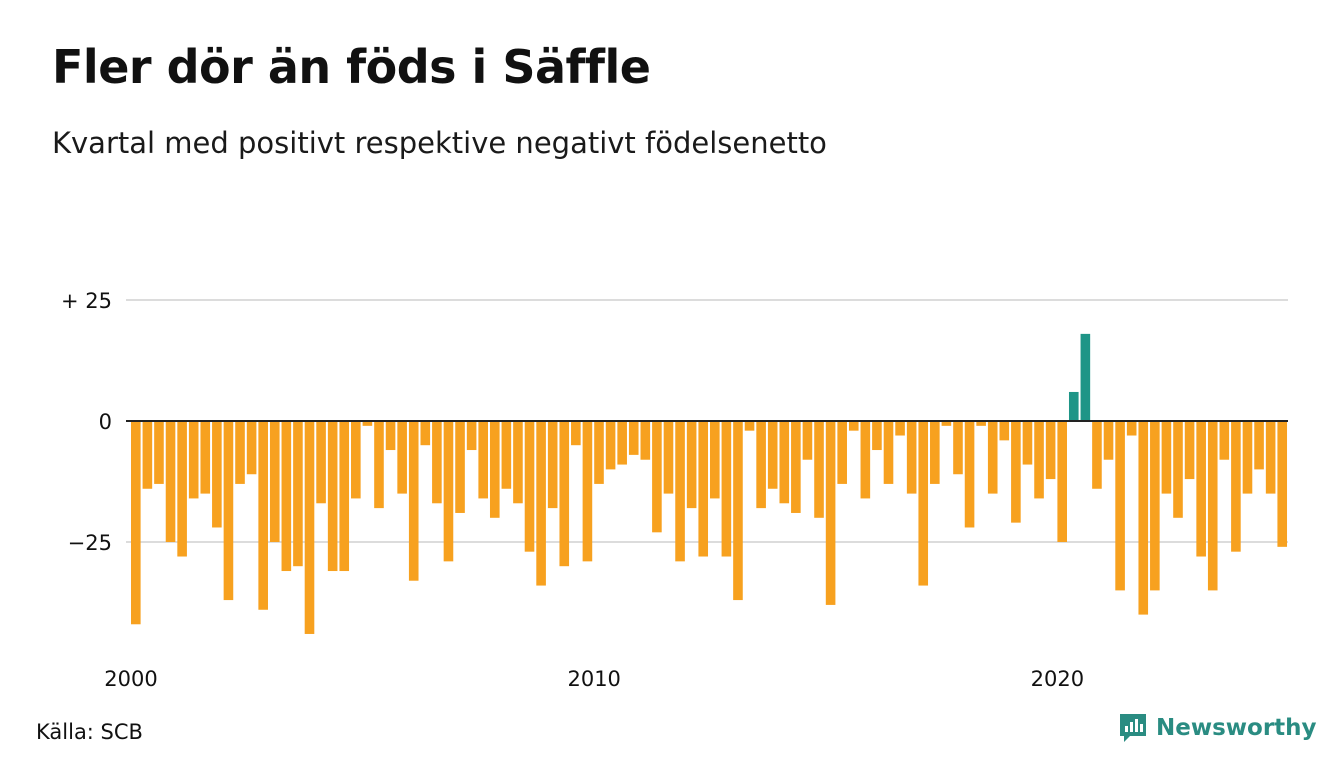  What do you see at coordinates (1236, 728) in the screenshot?
I see `brand-name: Newsworthy` at bounding box center [1236, 728].